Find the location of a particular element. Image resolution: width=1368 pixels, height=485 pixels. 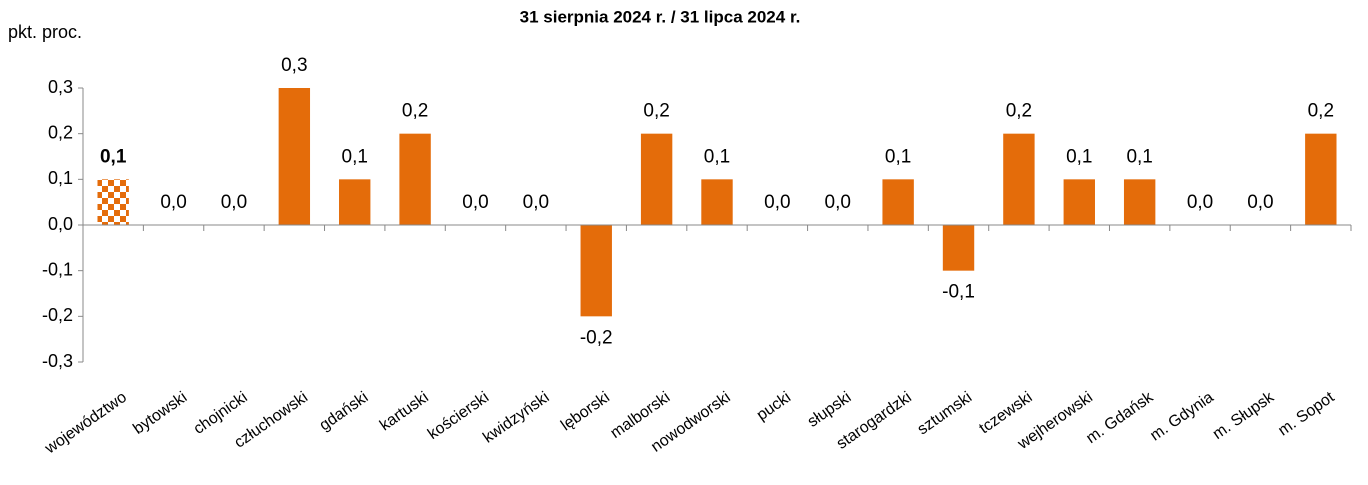

value-label: -0,1 is located at coordinates (958, 292).